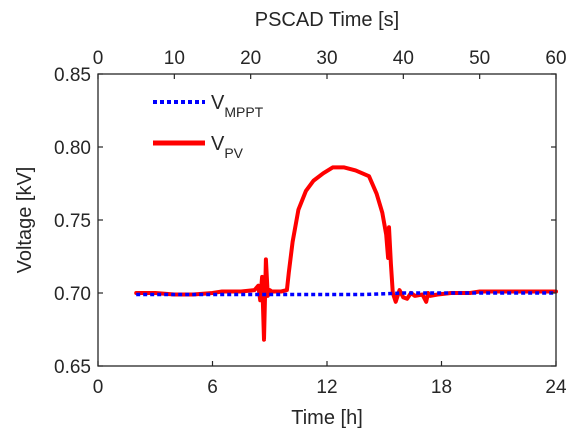 Image resolution: width=582 pixels, height=434 pixels. Describe the element at coordinates (212, 387) in the screenshot. I see `x-tick-label: 6` at that location.